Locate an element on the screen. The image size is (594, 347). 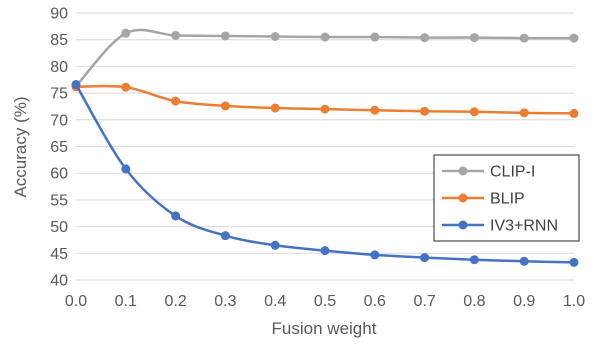
y-tick-label: 65 is located at coordinates (59, 147).